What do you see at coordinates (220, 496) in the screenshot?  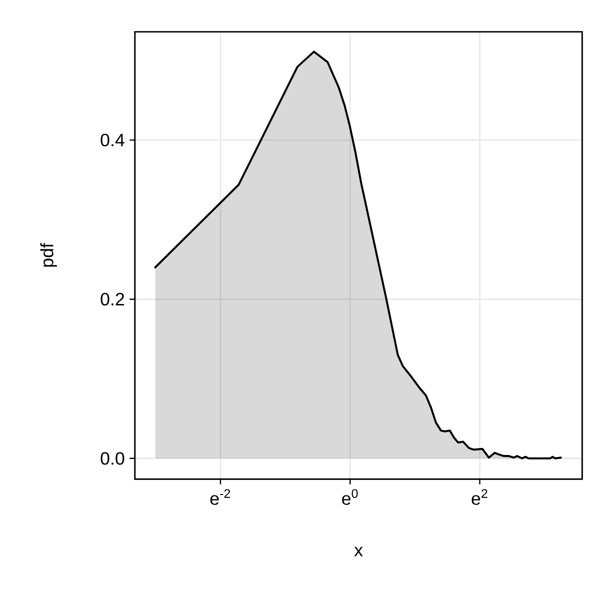 I see `x-tick-label: e$^{-2}$` at bounding box center [220, 496].